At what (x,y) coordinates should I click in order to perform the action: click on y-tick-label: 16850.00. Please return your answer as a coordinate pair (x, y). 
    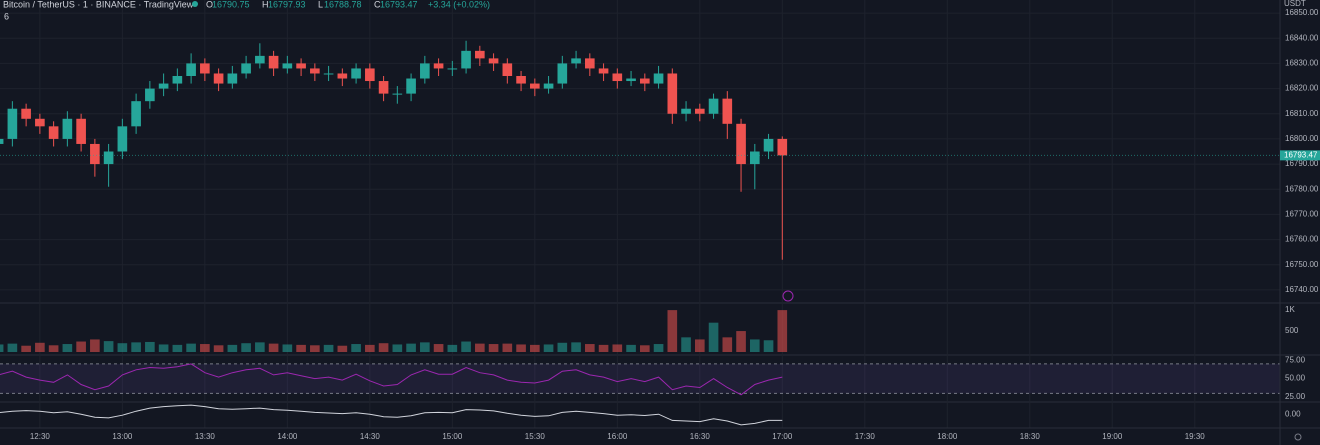
    Looking at the image, I should click on (1302, 12).